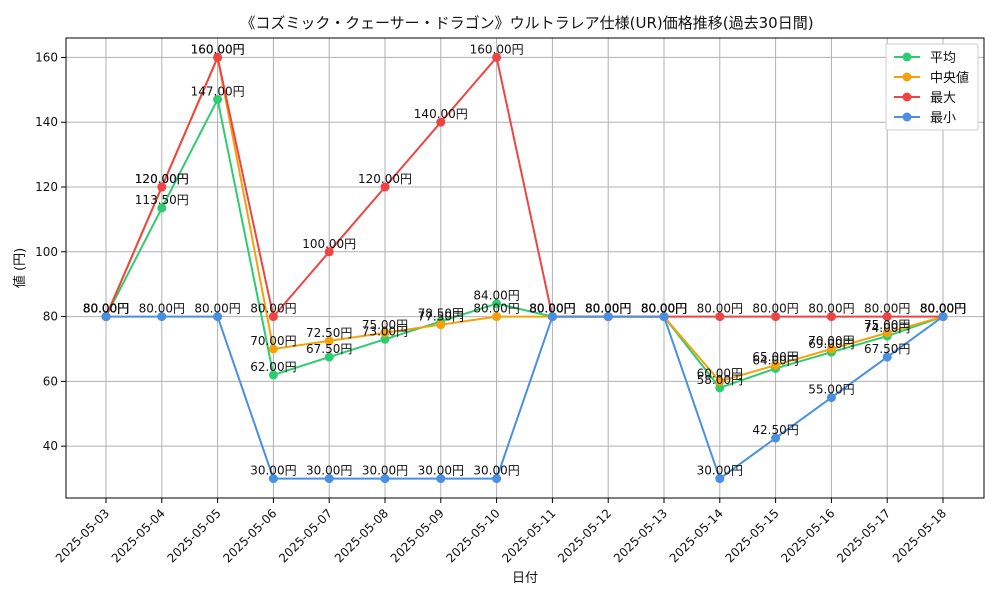 This screenshot has width=1000, height=600. Describe the element at coordinates (528, 535) in the screenshot. I see `x-tick-label: 2025-05-11` at that location.